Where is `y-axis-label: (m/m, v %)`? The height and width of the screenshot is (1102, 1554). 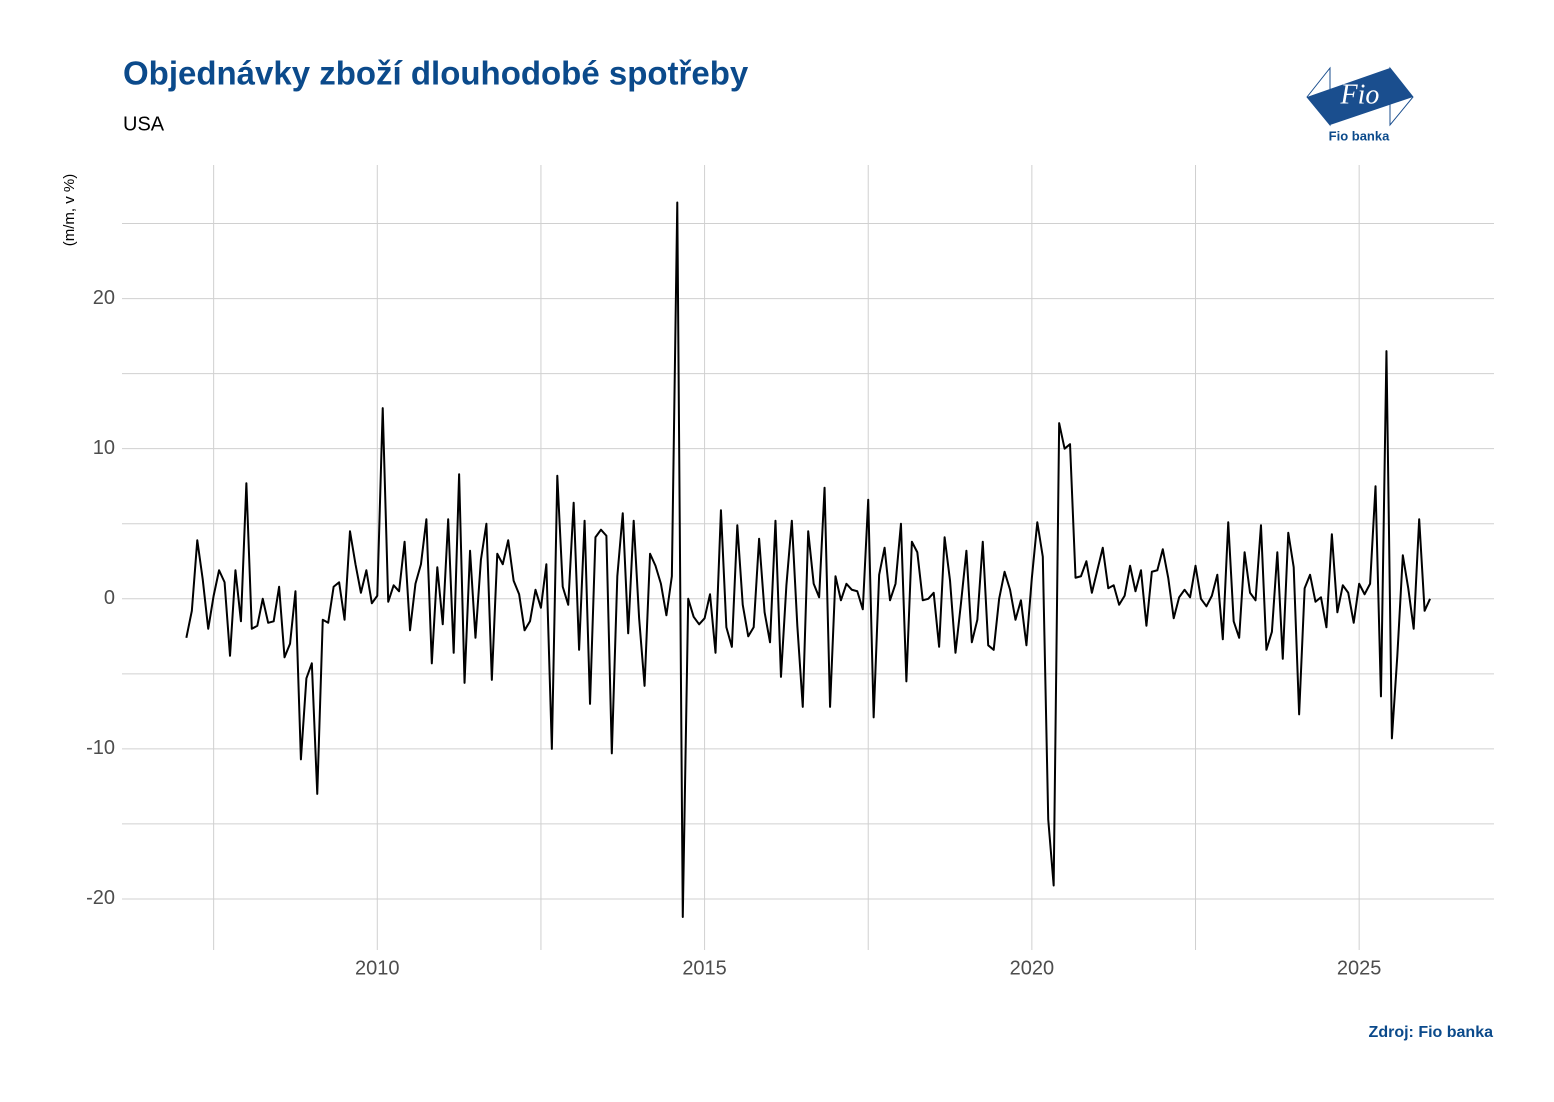 y-axis-label: (m/m, v %) is located at coordinates (69, 210).